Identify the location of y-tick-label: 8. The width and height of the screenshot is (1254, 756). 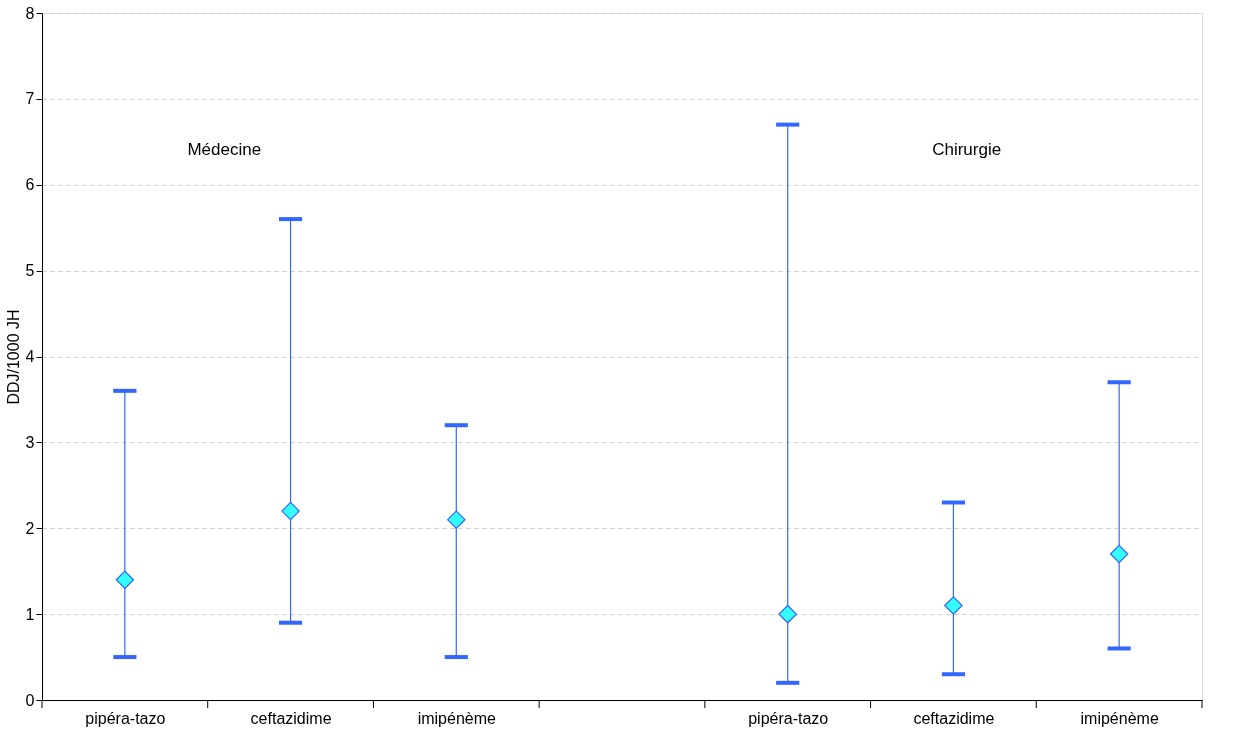
(30, 13).